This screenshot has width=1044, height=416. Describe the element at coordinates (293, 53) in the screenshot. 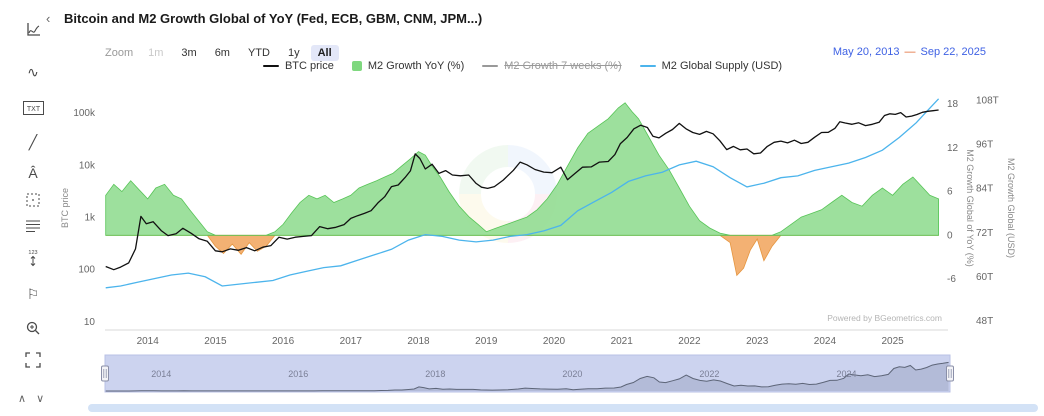

I see `zoom-button-1y: 1y` at that location.